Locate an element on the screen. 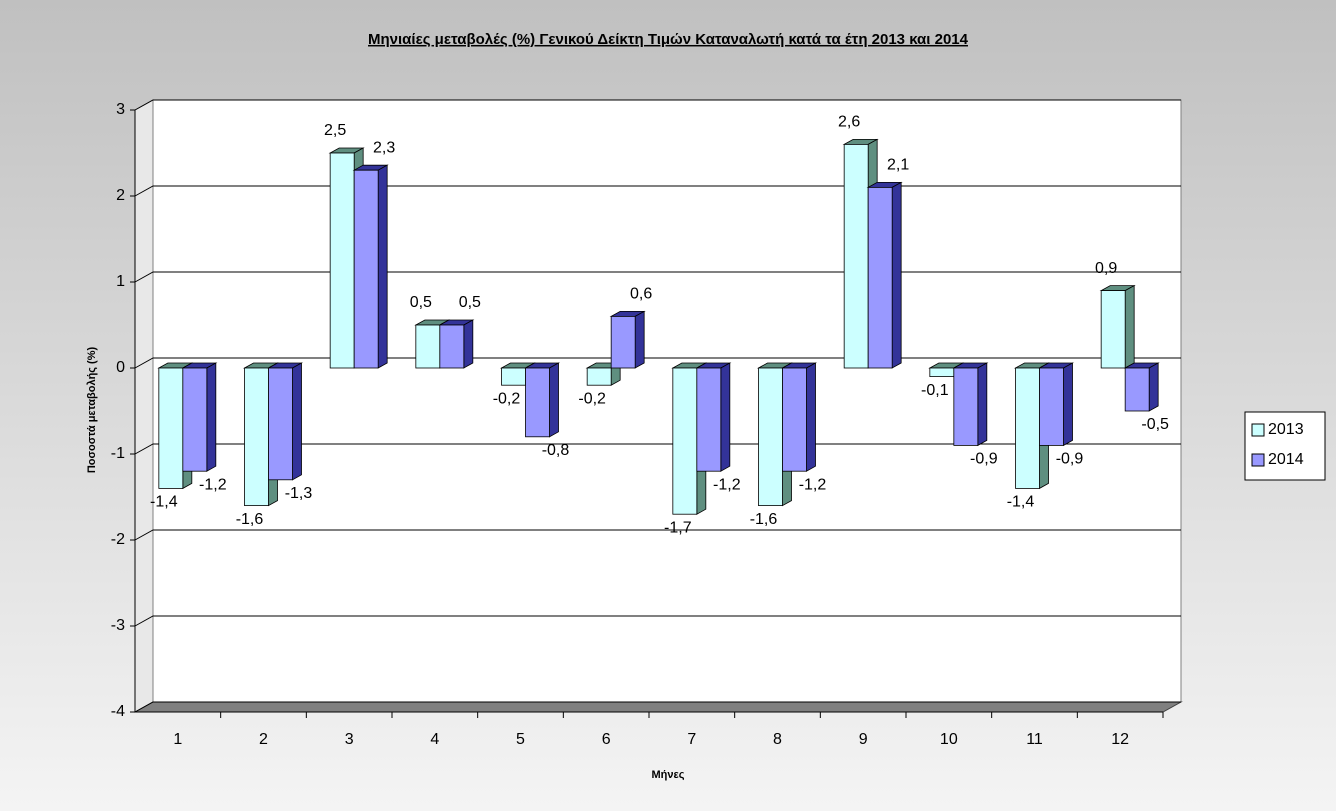 The height and width of the screenshot is (811, 1336). floor is located at coordinates (658, 707).